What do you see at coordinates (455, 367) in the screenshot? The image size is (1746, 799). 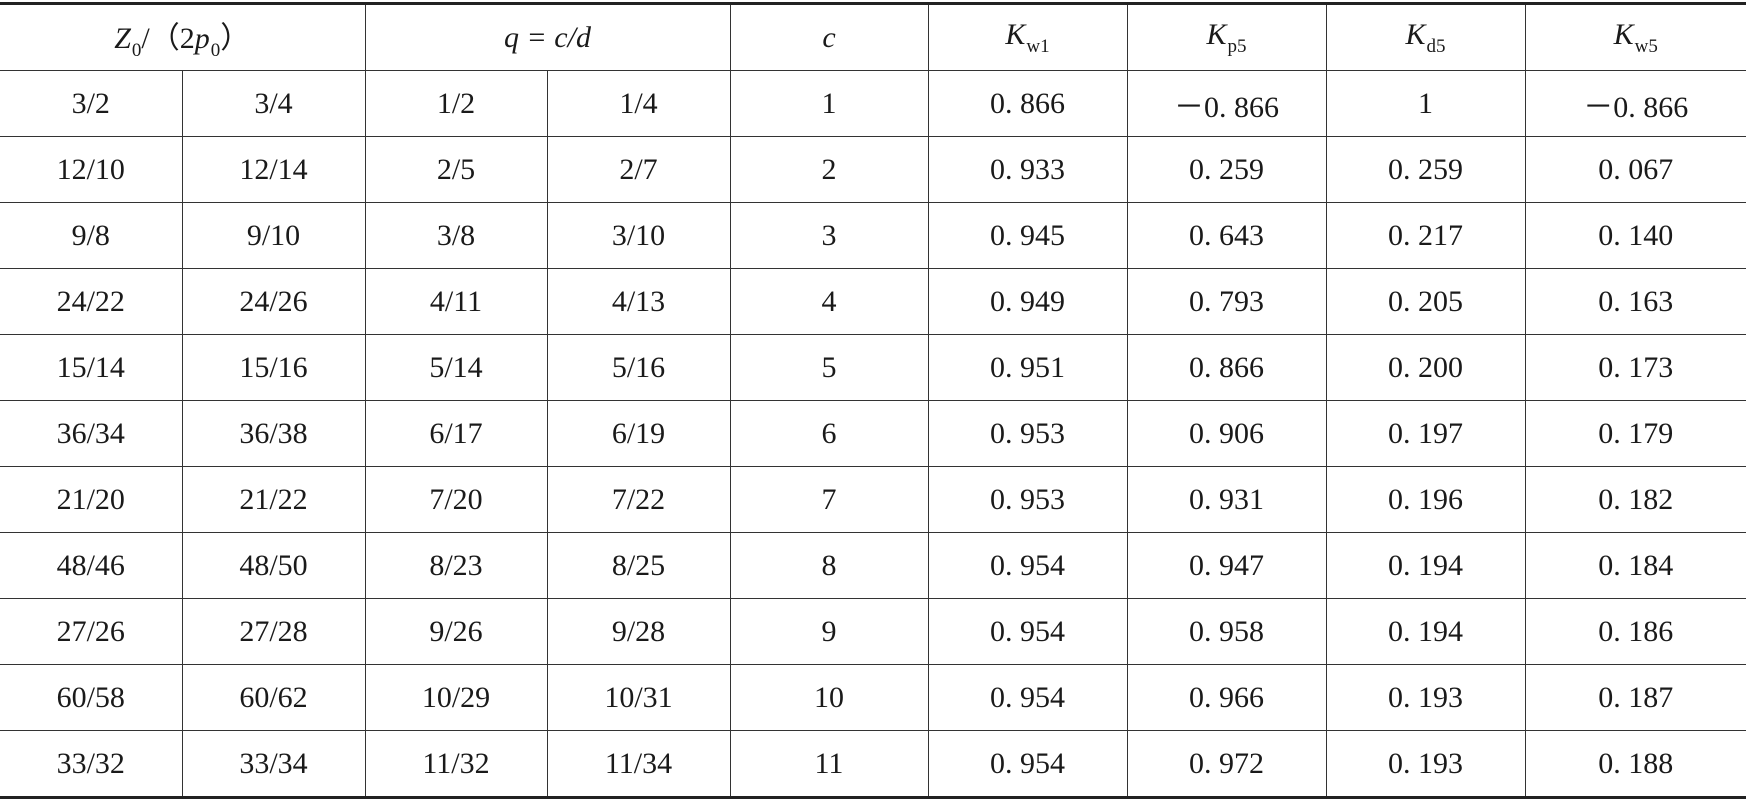 I see `cell-q1: 5/14` at bounding box center [455, 367].